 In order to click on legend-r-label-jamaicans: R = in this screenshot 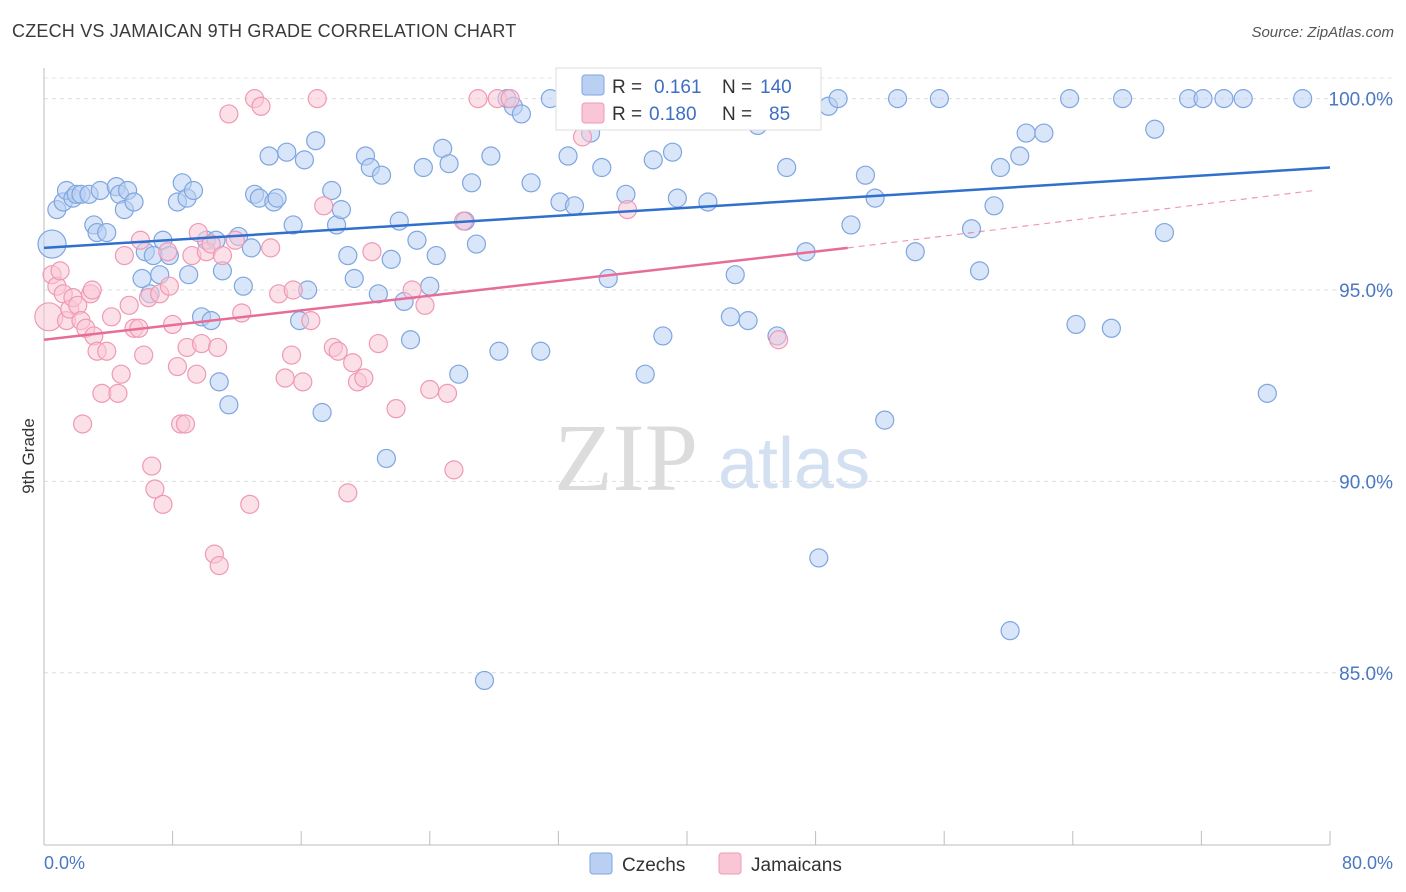, I will do `click(627, 114)`.